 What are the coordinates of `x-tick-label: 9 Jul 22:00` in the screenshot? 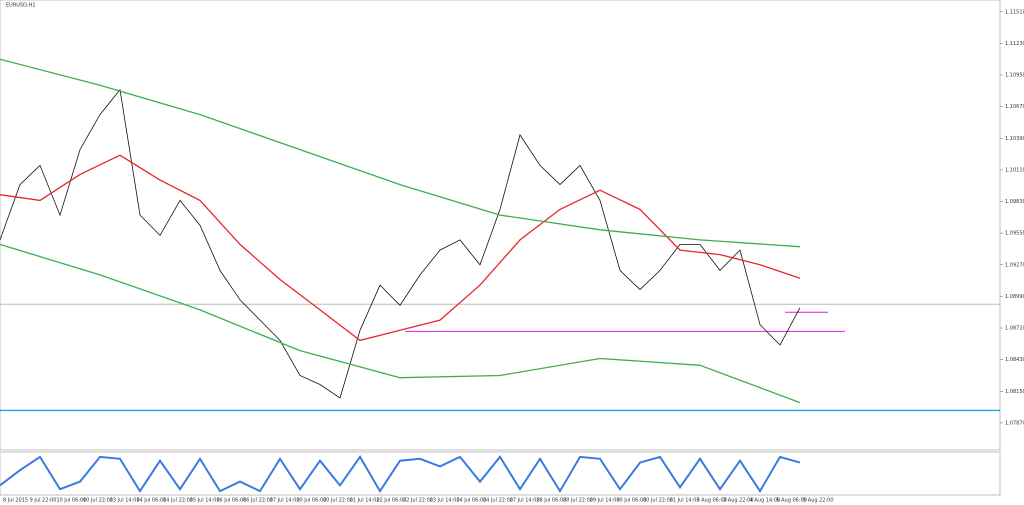 It's located at (43, 501).